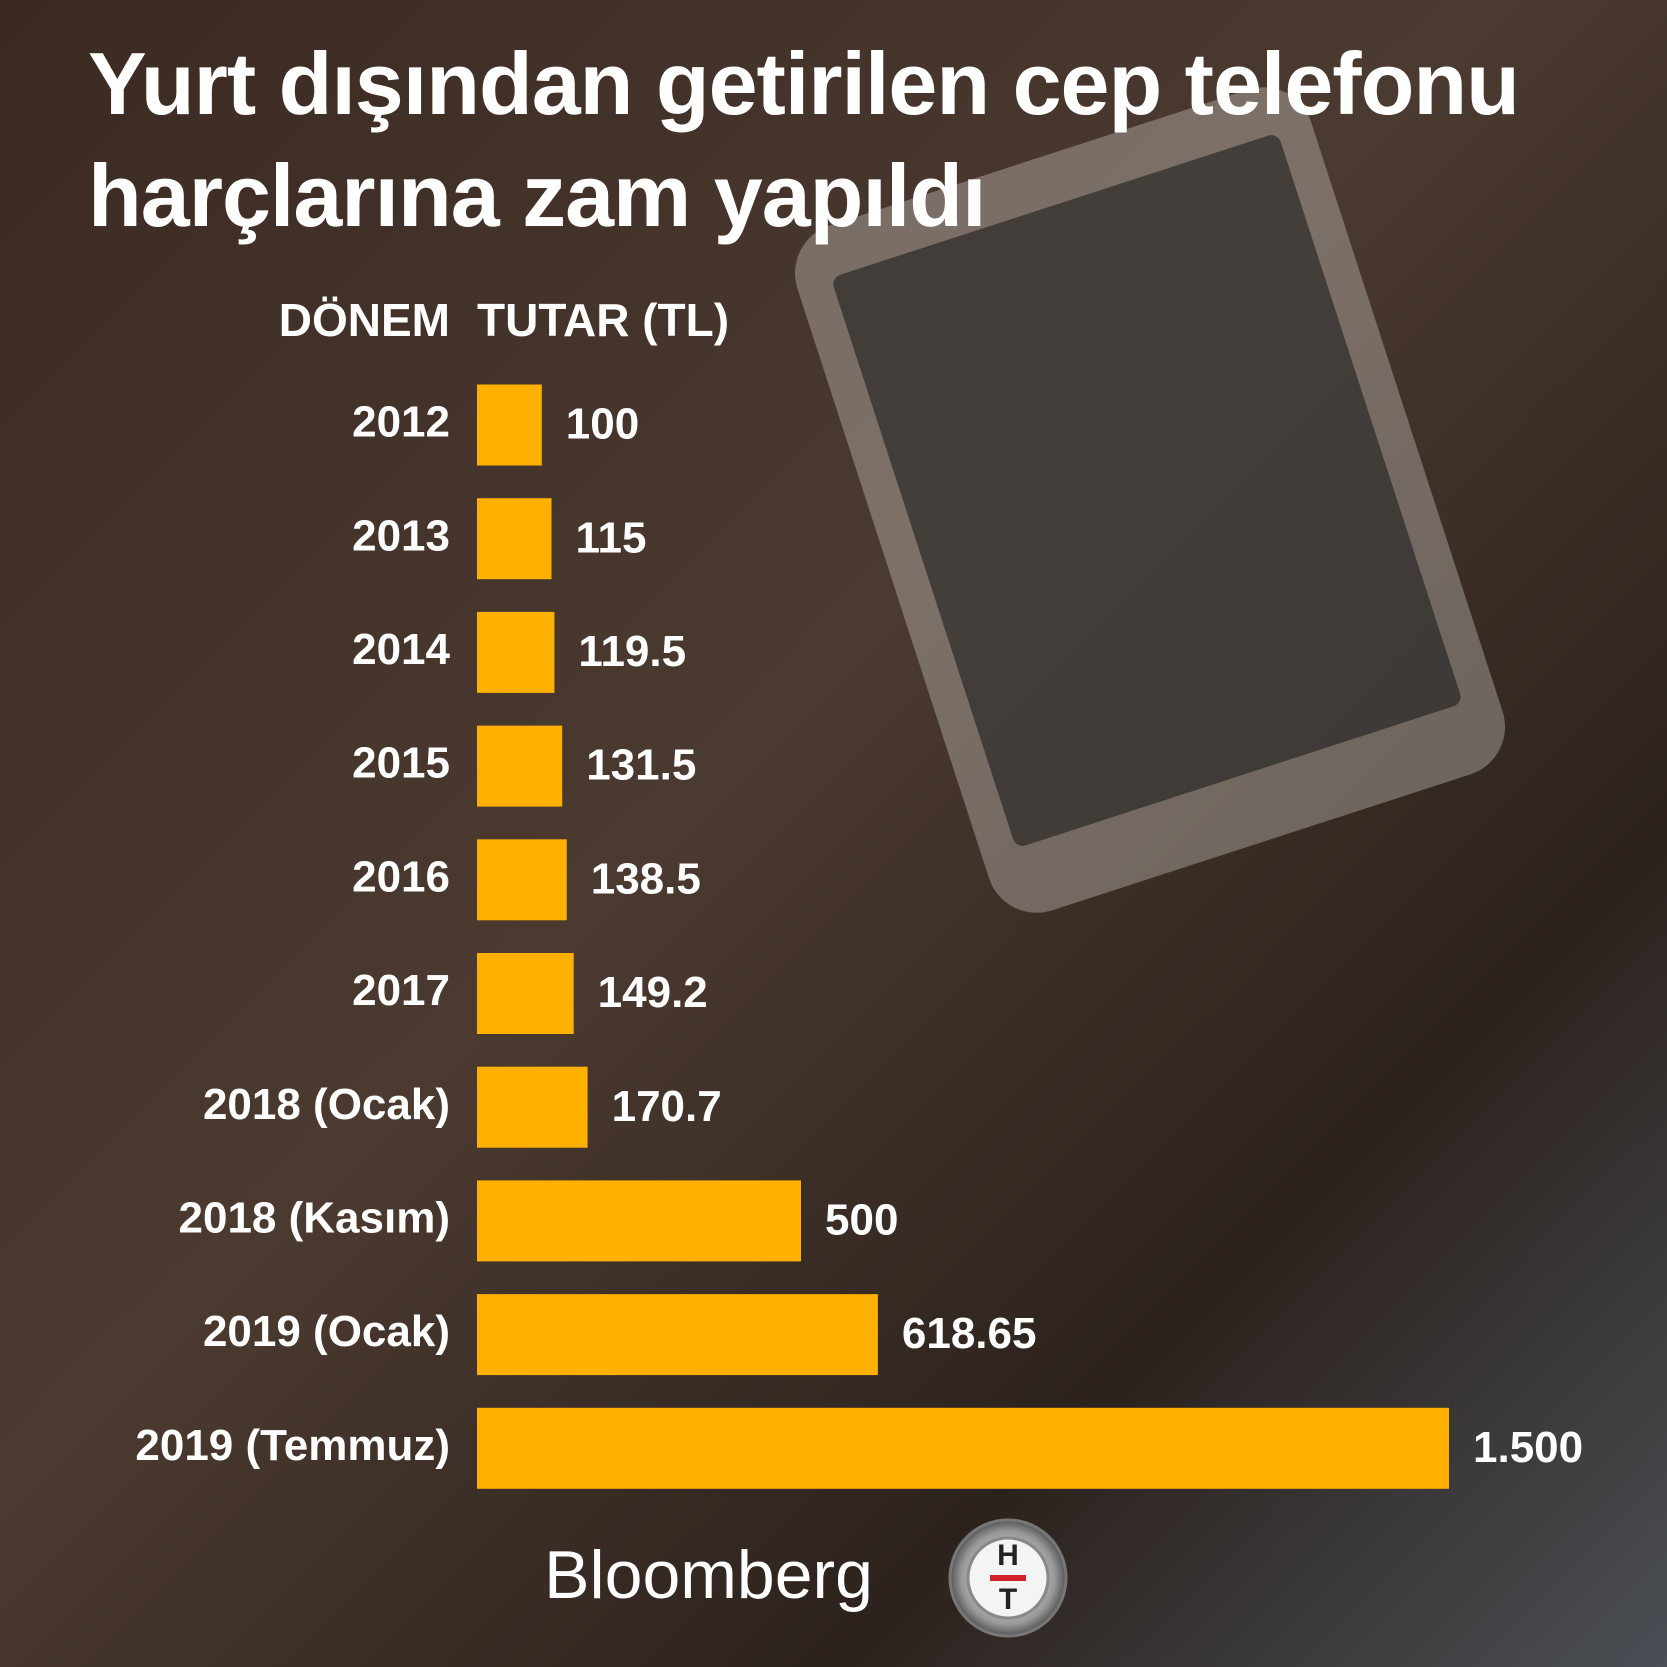  Describe the element at coordinates (653, 992) in the screenshot. I see `value-label: 149.2` at that location.